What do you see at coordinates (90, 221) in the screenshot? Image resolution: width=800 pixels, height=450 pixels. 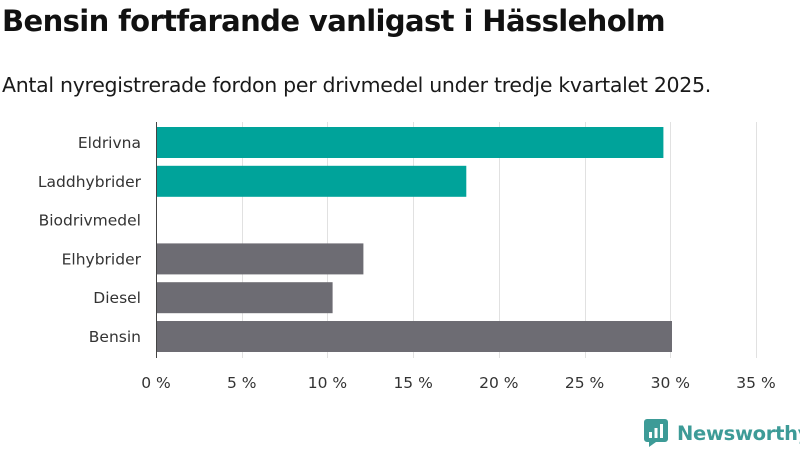 I see `category-label: Biodrivmedel` at bounding box center [90, 221].